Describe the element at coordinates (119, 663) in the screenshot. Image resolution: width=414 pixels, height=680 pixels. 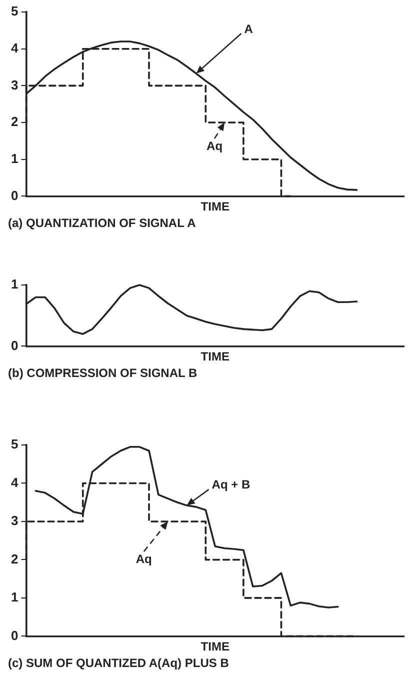
I see `text: (c) SUM OF QUANTIZED A(Aq) PLUS B` at that location.